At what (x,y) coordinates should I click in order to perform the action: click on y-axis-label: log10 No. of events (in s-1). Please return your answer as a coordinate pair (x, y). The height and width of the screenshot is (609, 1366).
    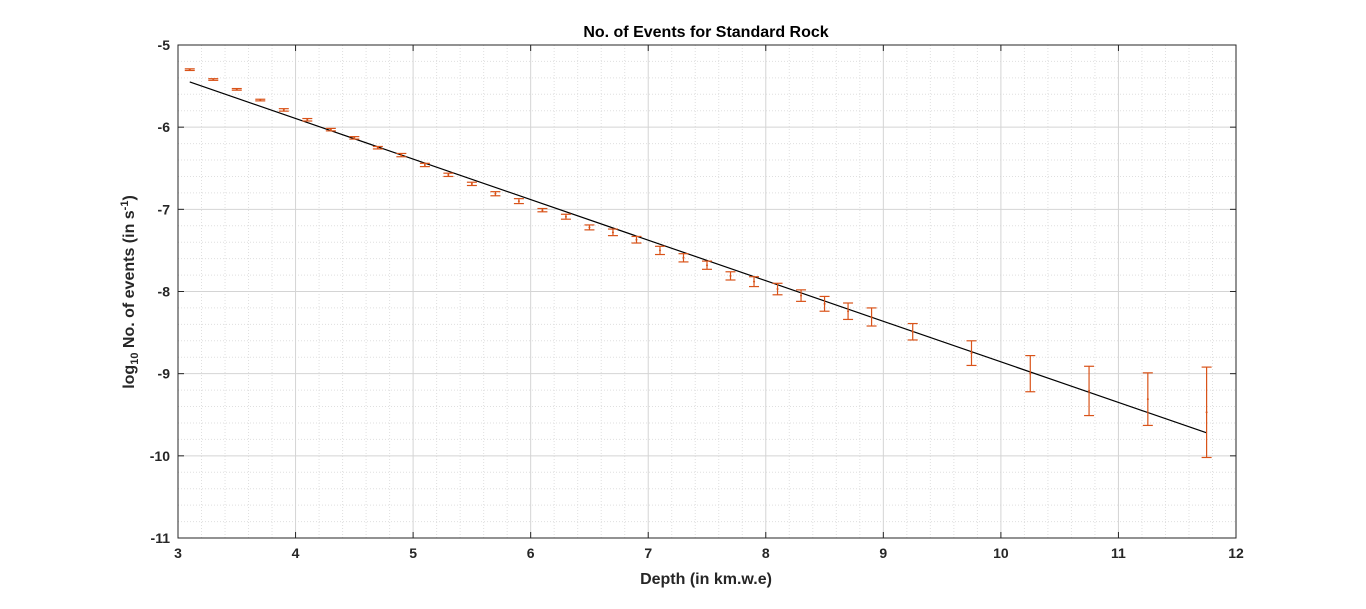
    Looking at the image, I should click on (130, 292).